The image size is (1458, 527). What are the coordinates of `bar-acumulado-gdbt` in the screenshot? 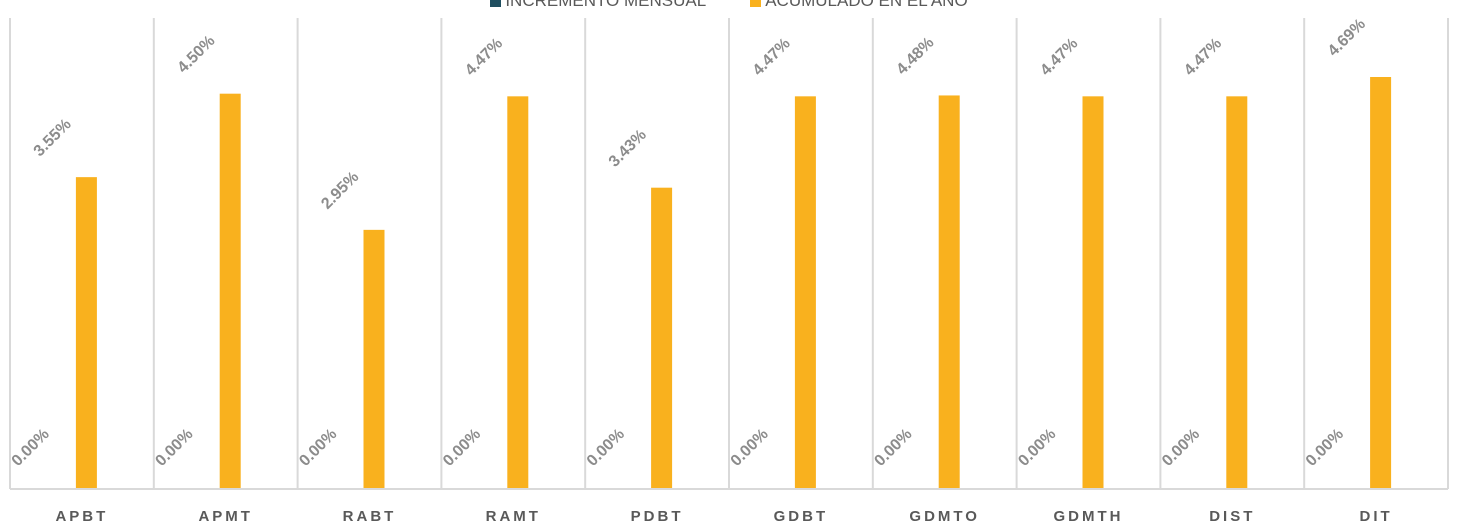 It's located at (805, 292).